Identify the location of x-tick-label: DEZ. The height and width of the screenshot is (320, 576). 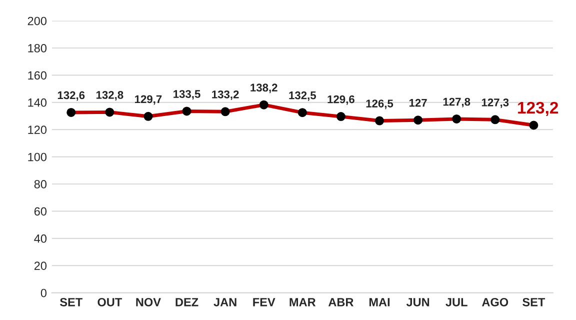
(187, 302).